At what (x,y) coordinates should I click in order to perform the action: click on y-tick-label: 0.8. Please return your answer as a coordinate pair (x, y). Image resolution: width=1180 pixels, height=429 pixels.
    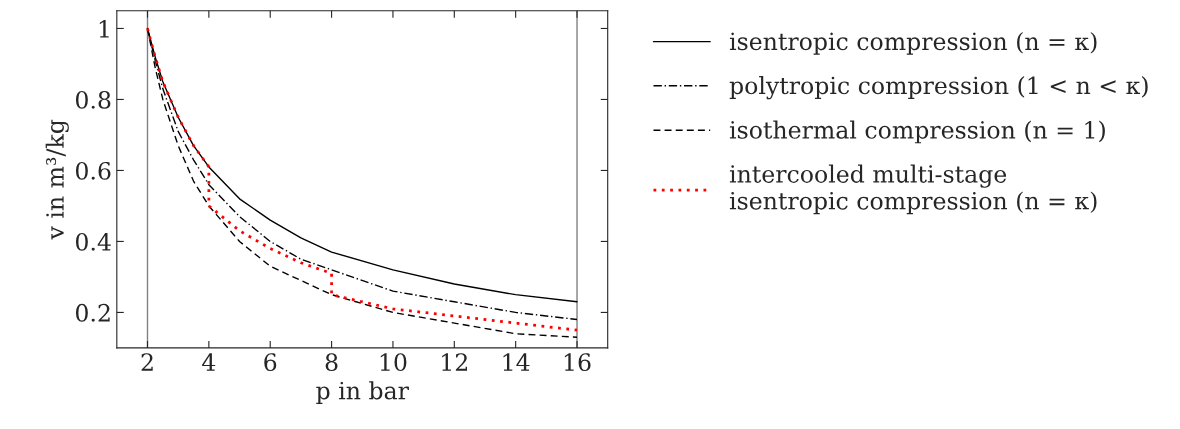
    Looking at the image, I should click on (93, 99).